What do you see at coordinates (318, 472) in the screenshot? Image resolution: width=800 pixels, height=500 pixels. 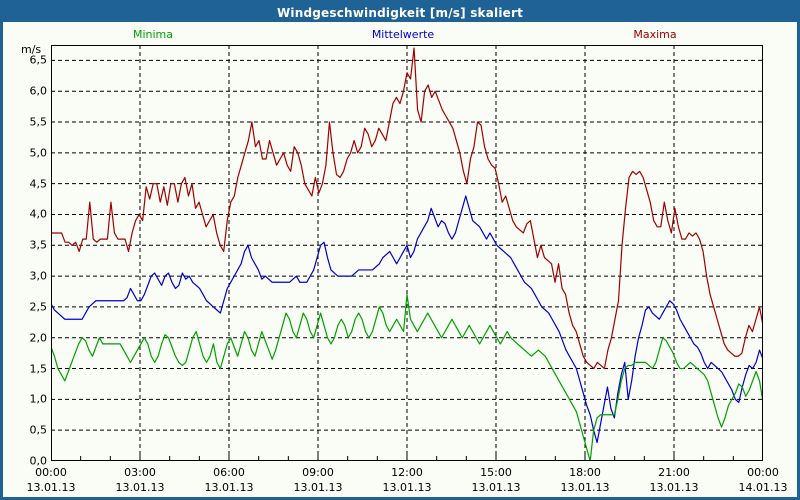 I see `x-axis-tick-time: 09:00` at bounding box center [318, 472].